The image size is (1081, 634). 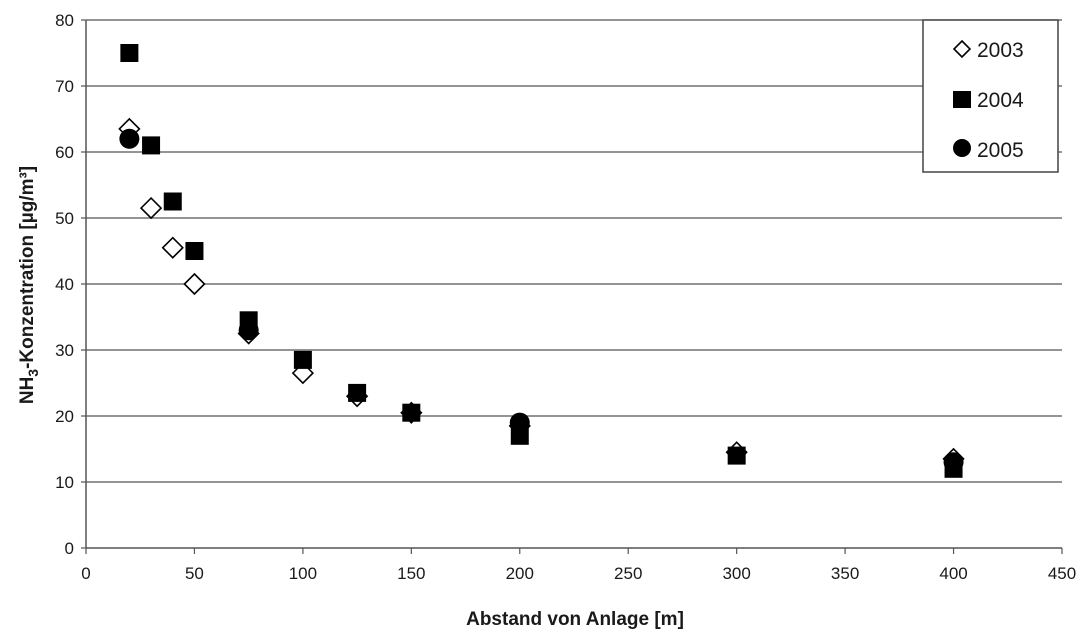 What do you see at coordinates (64, 20) in the screenshot?
I see `y-tick-label-80: 80` at bounding box center [64, 20].